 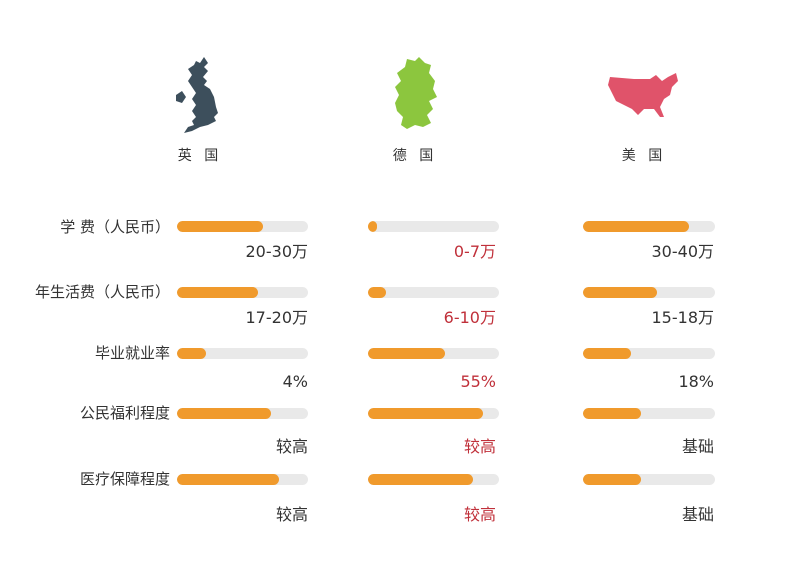 I want to click on value-label: 30-40万, so click(x=683, y=251).